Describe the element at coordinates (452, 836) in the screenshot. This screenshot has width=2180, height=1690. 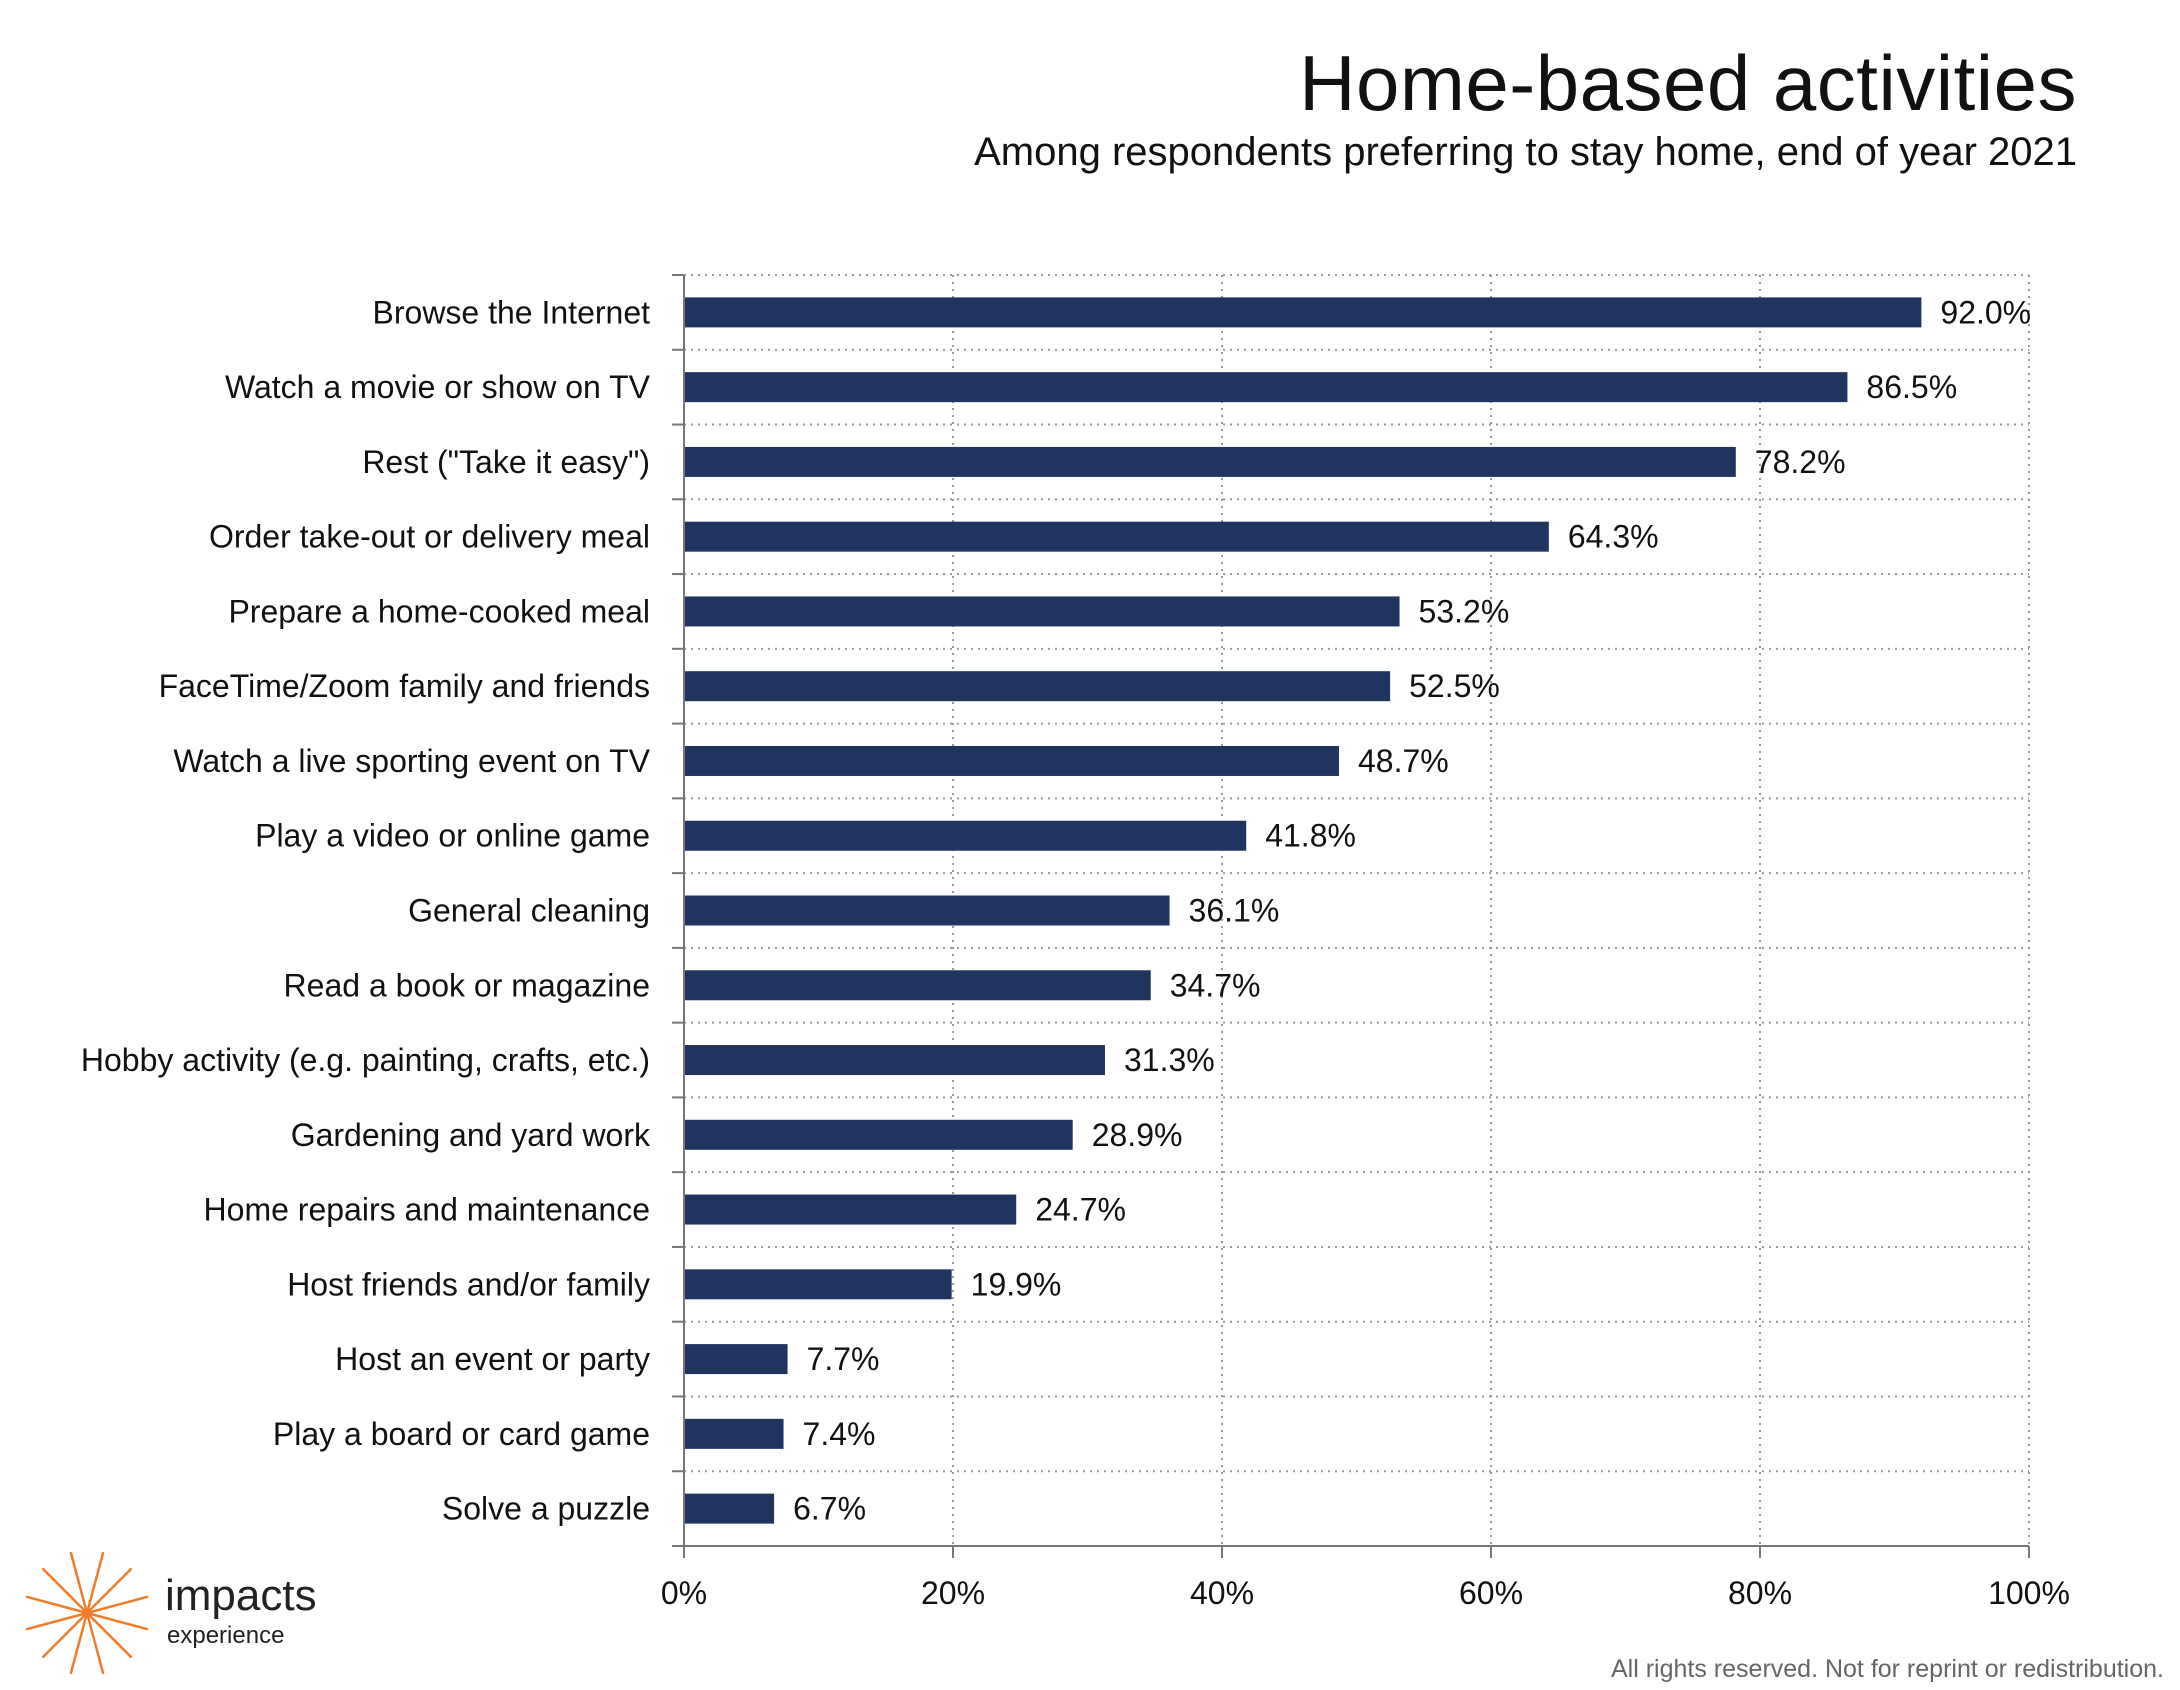
I see `category-label: Play a video or online game` at that location.